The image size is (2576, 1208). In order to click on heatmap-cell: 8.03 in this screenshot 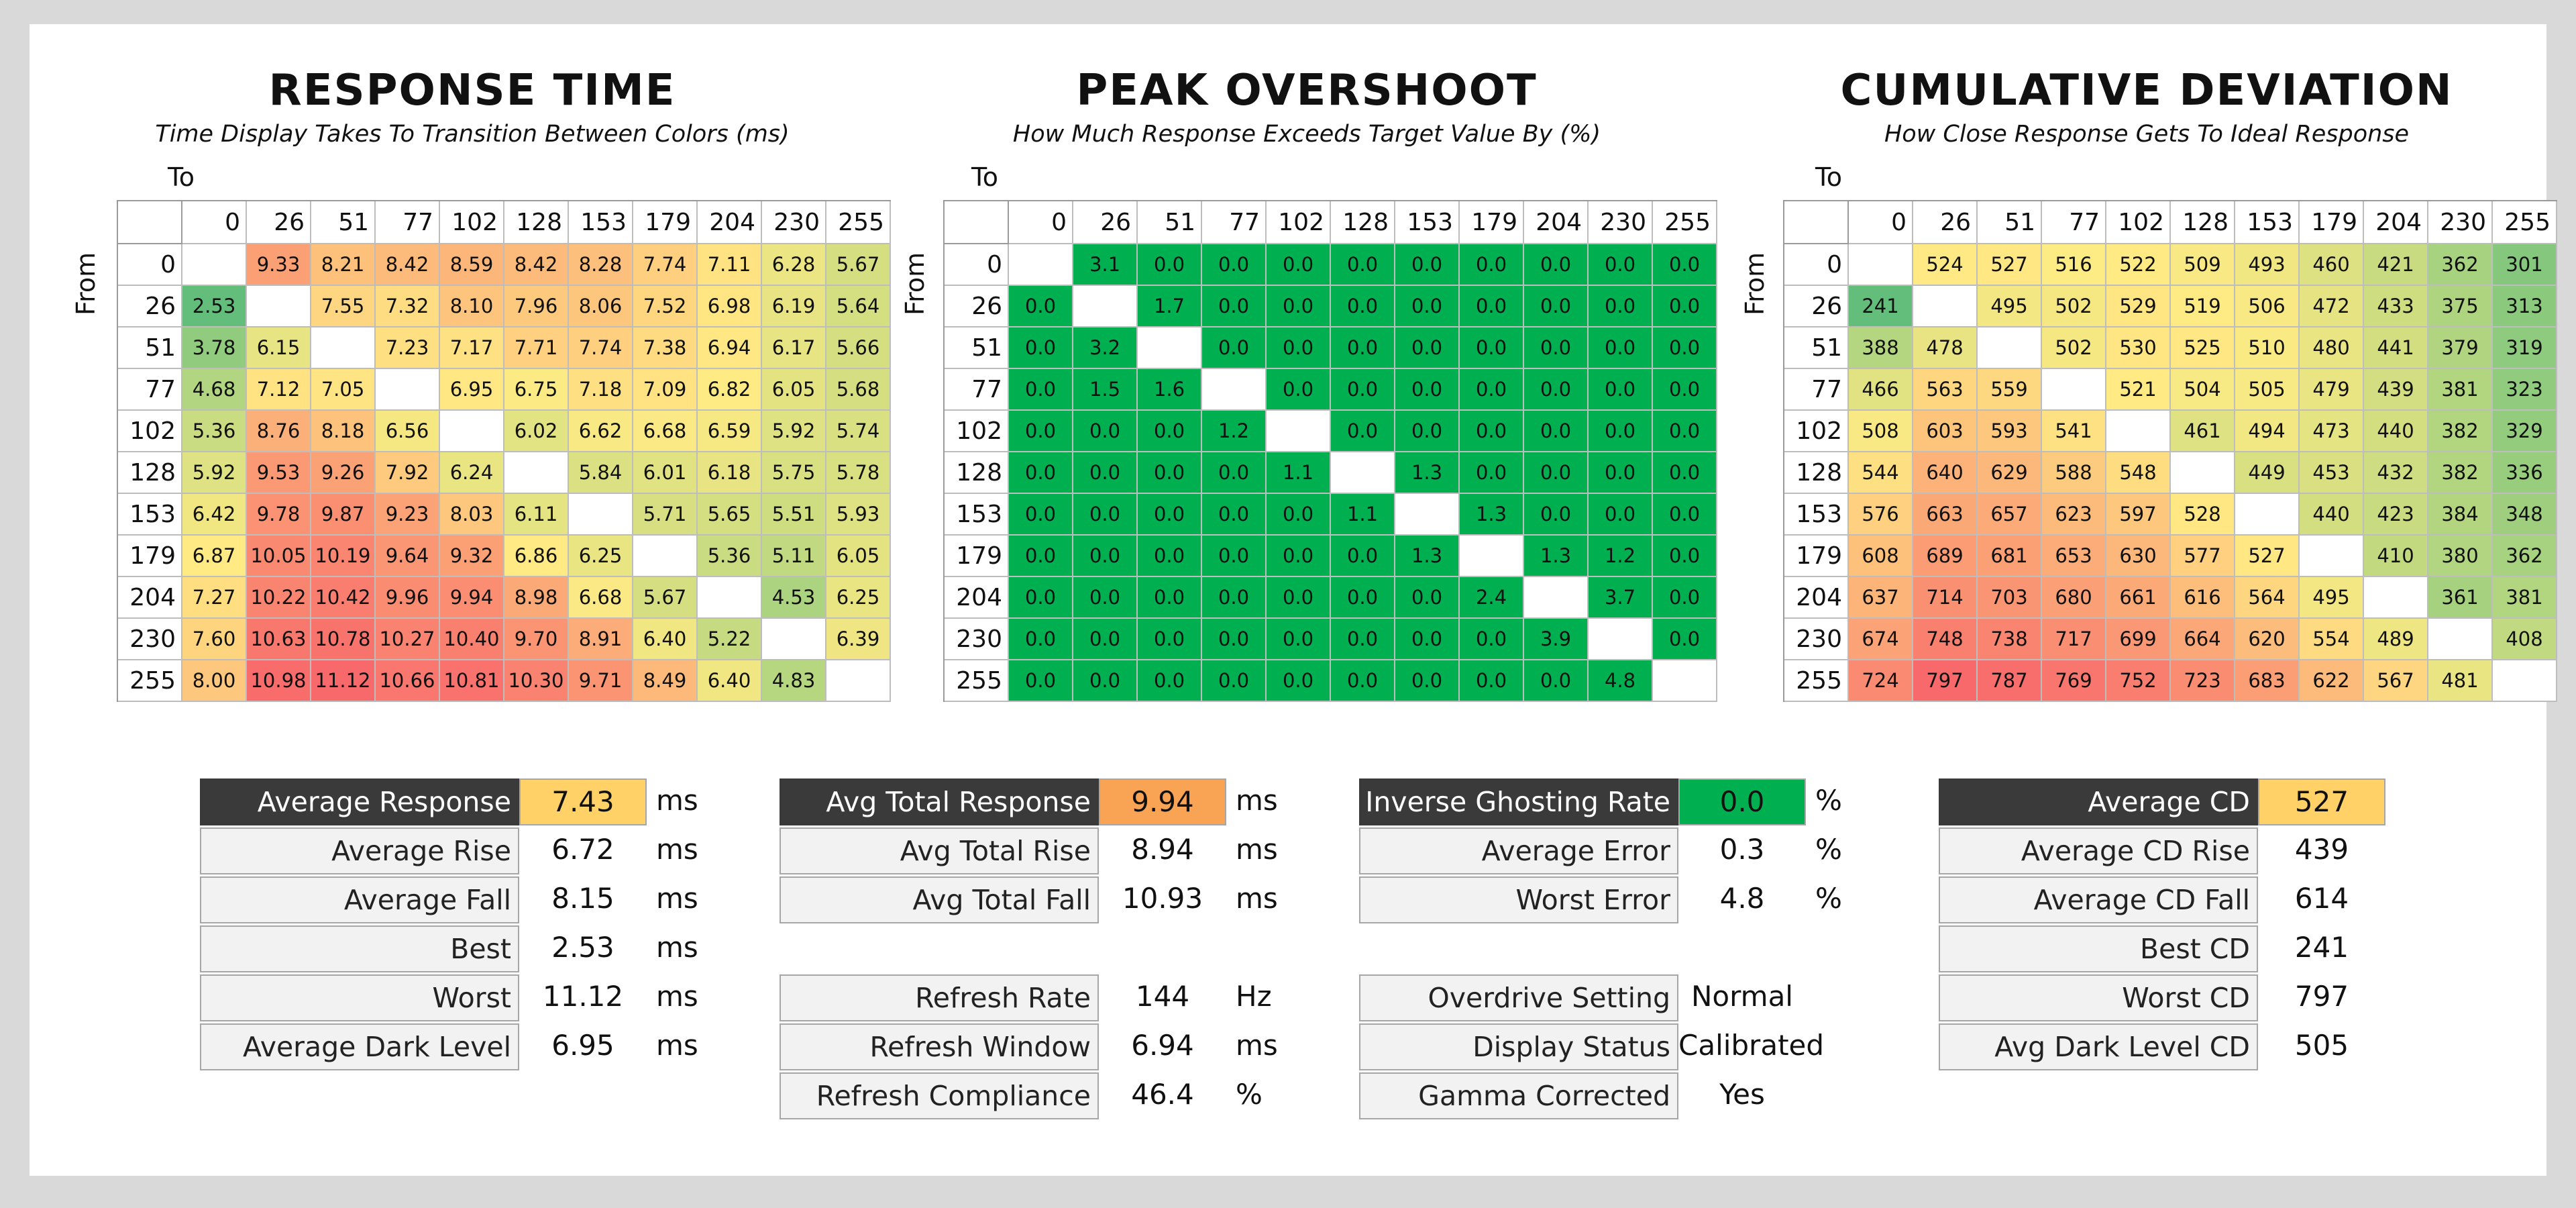, I will do `click(472, 515)`.